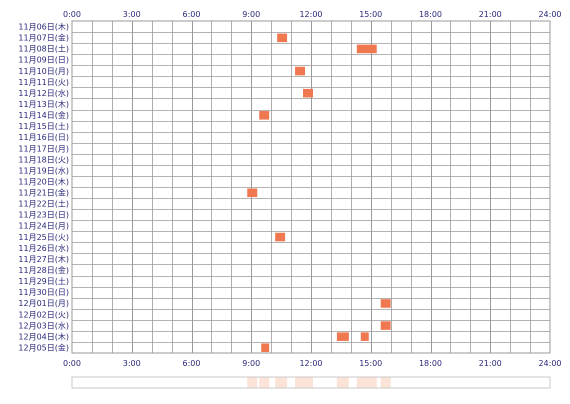 This screenshot has width=570, height=404. Describe the element at coordinates (43, 325) in the screenshot. I see `row-label: 12月03日(水)` at that location.